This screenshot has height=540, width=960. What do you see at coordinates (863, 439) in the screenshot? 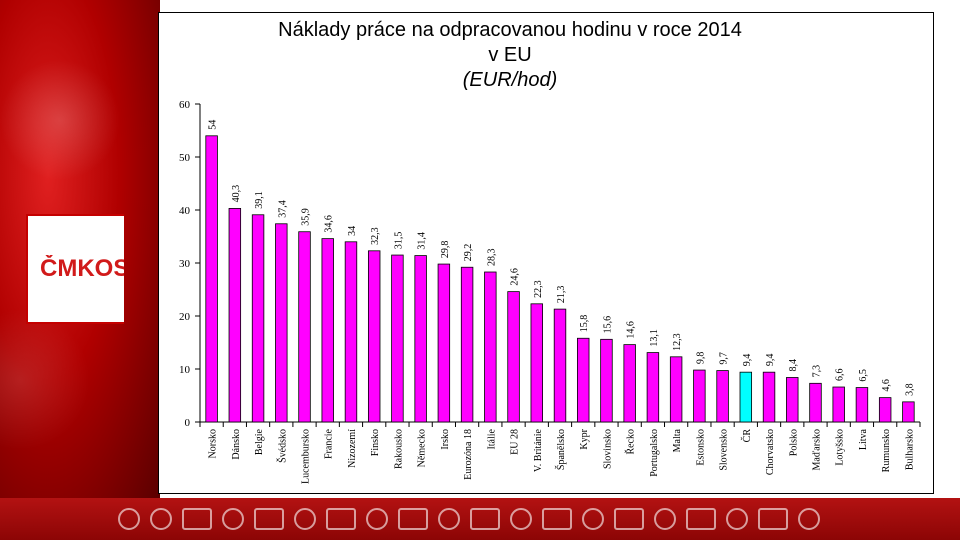
I see `category-label: Litva` at bounding box center [863, 439].